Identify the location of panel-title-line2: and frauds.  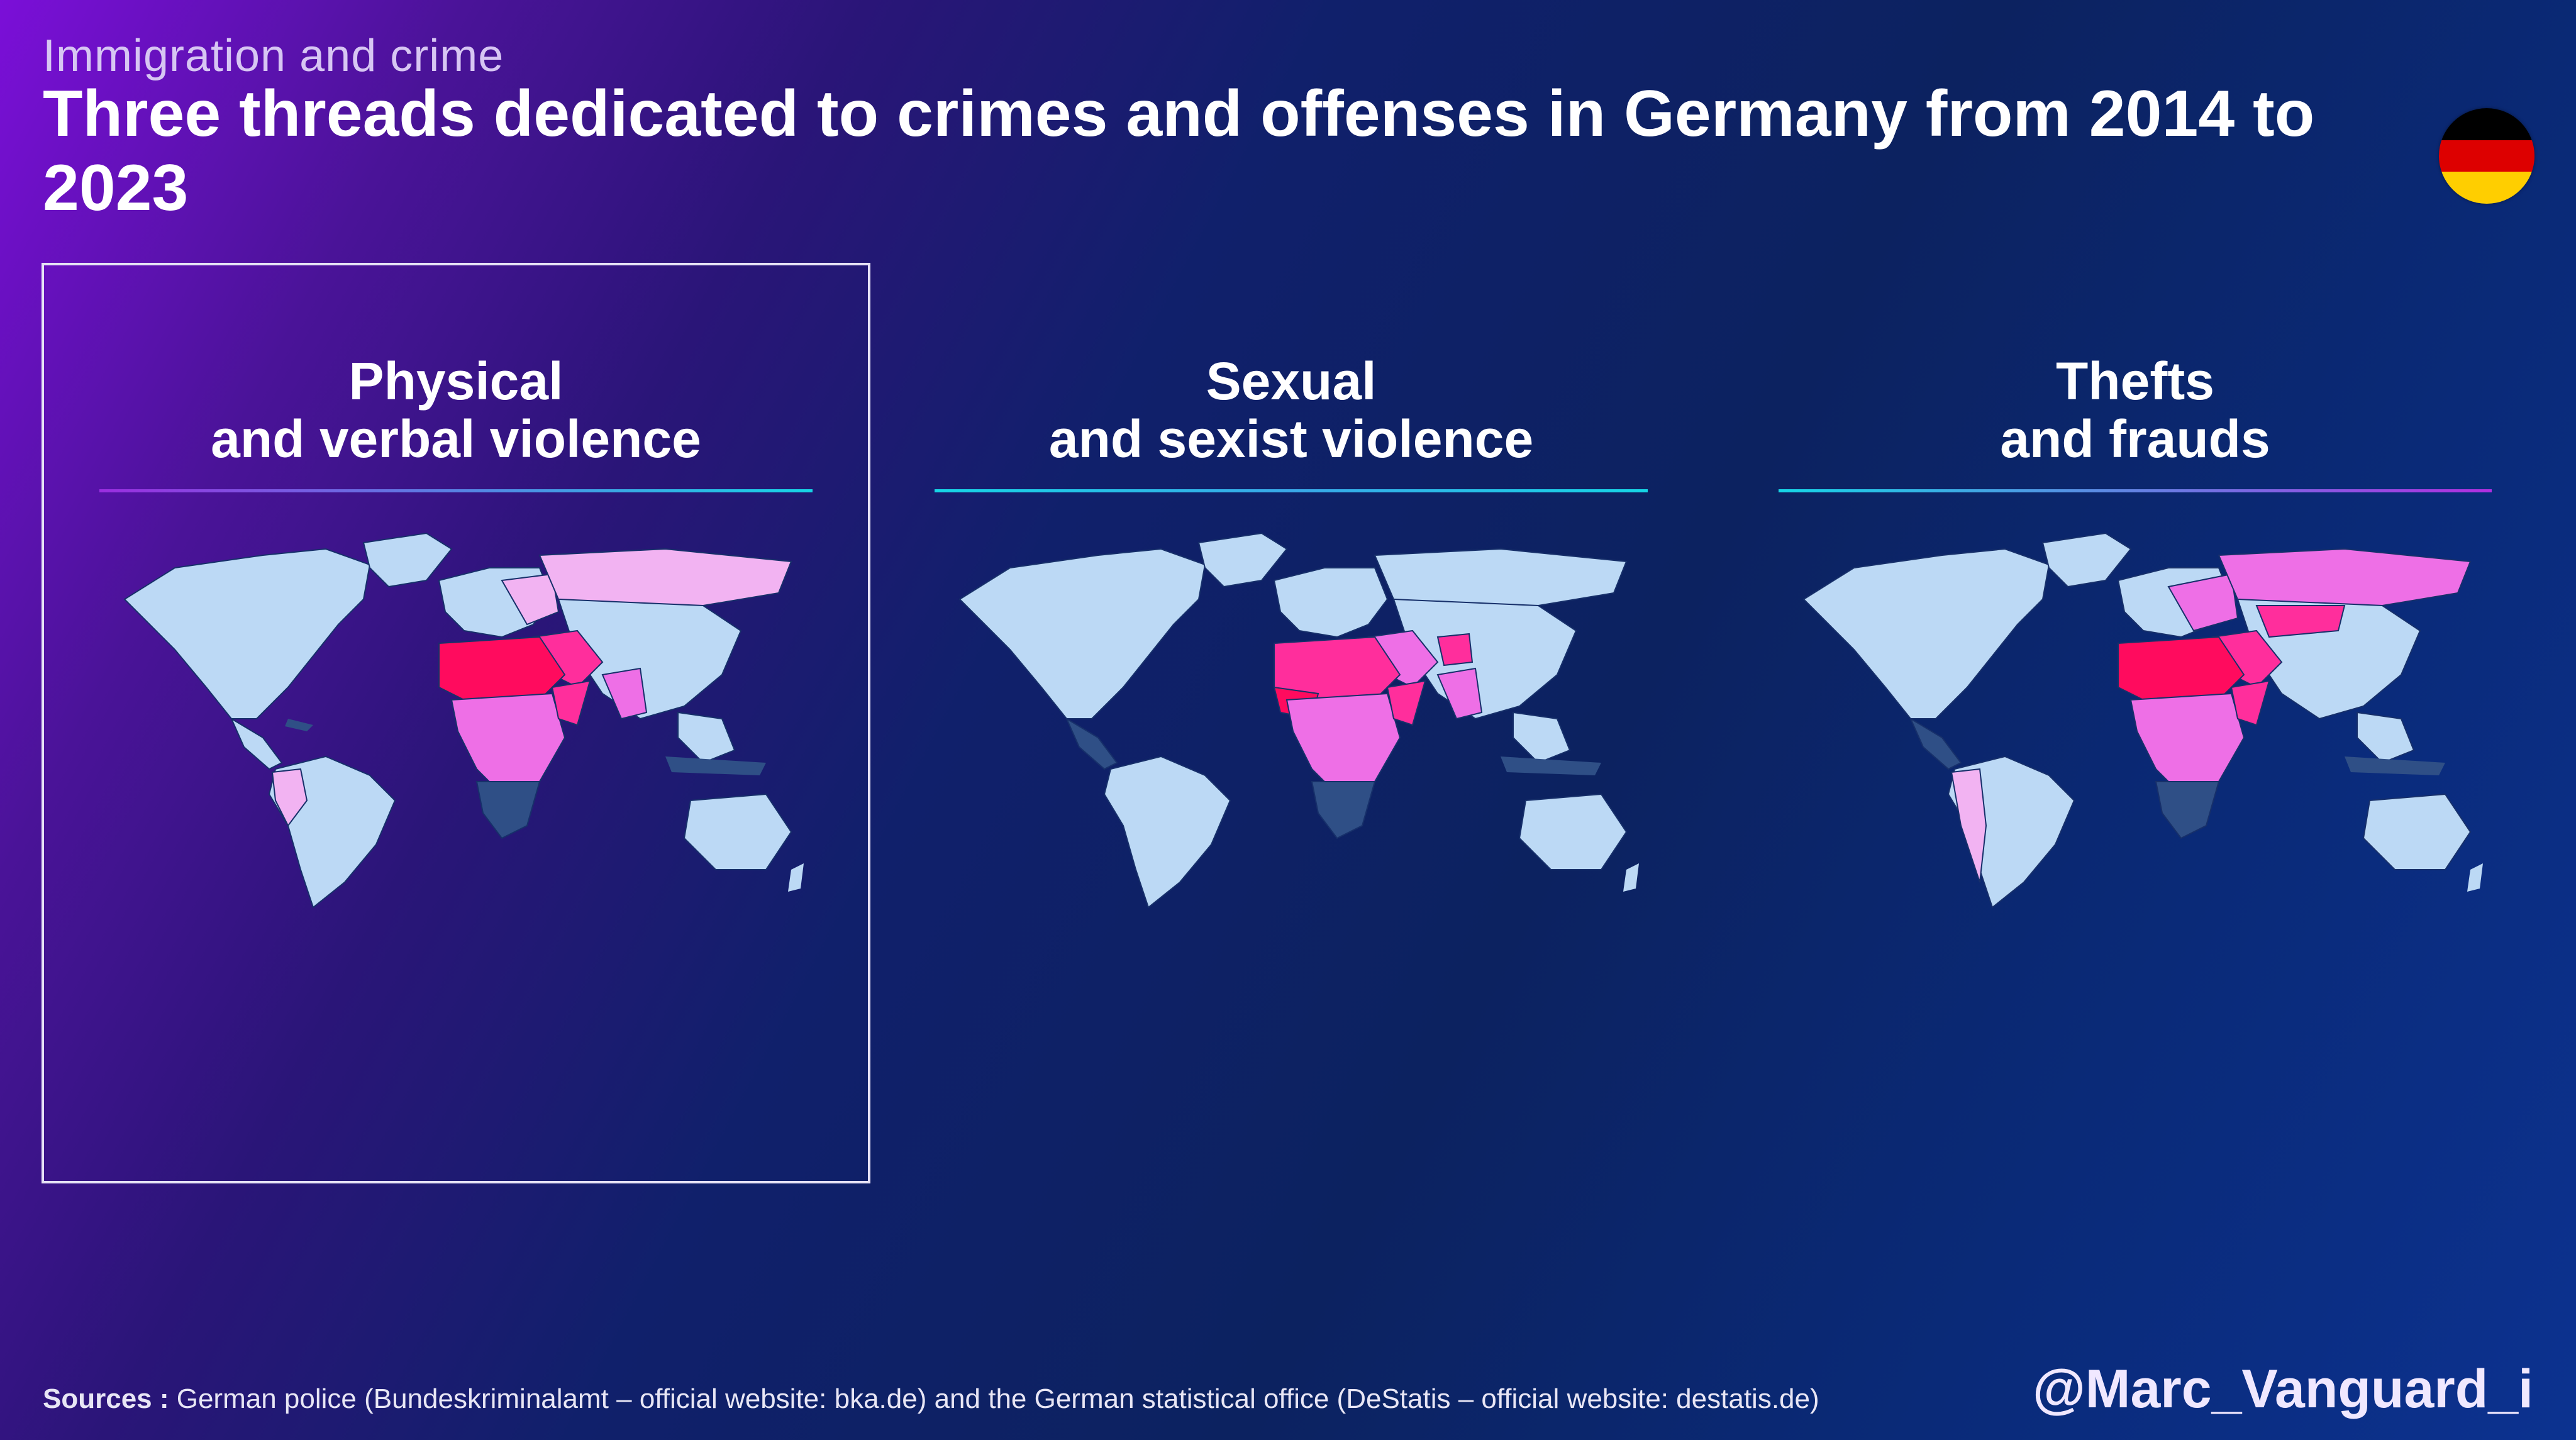
(2135, 438).